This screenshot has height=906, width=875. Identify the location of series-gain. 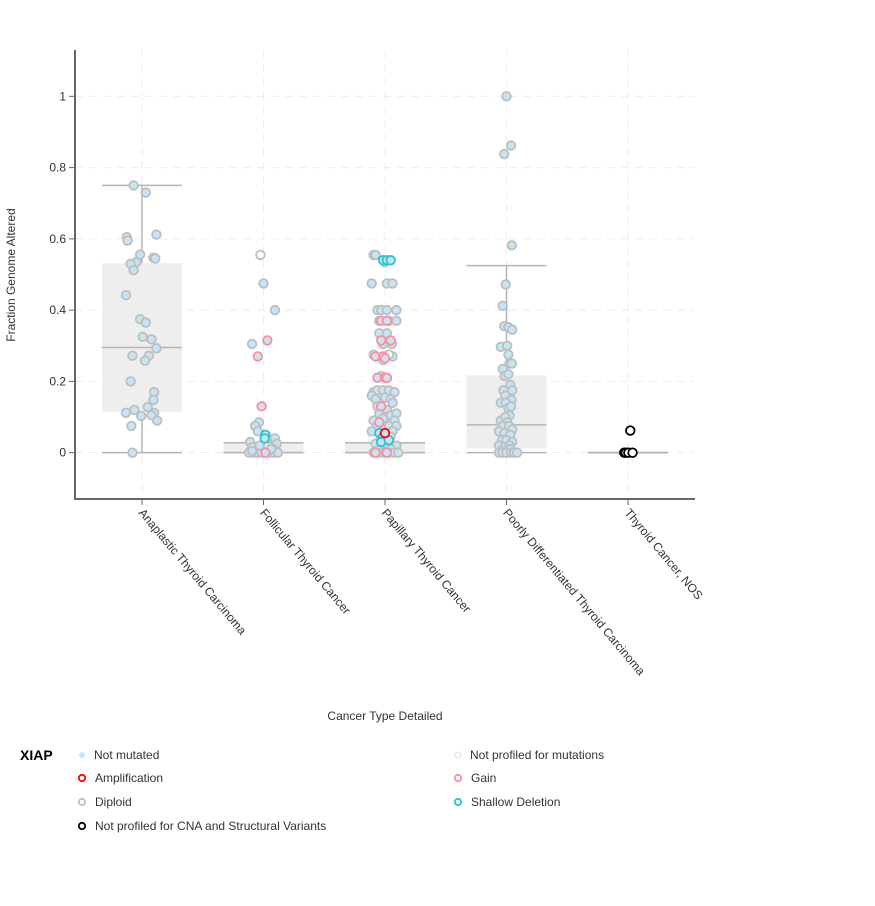
(324, 386).